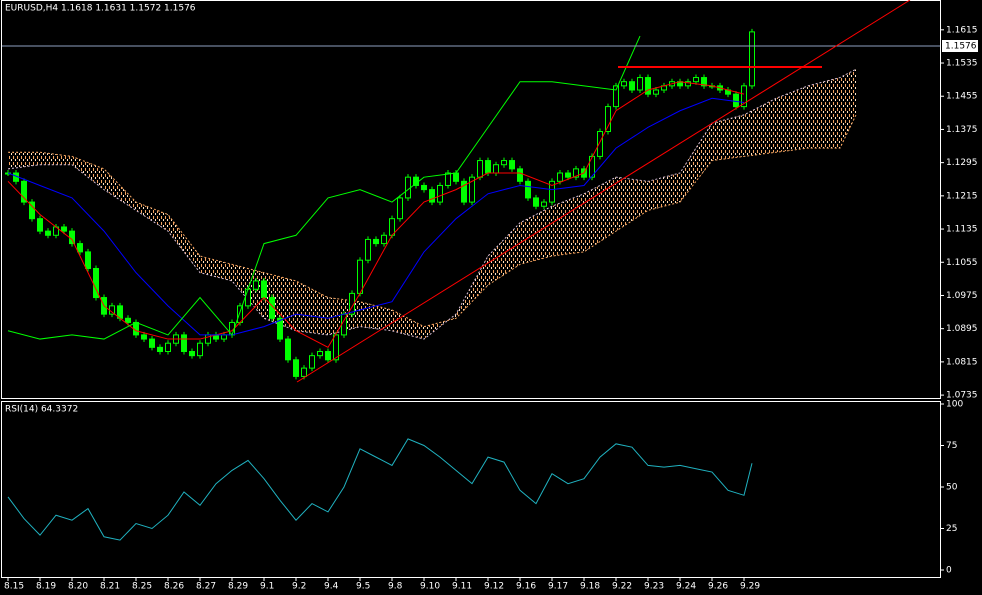 This screenshot has height=595, width=982. What do you see at coordinates (558, 587) in the screenshot?
I see `x-tick-label: 9.17` at bounding box center [558, 587].